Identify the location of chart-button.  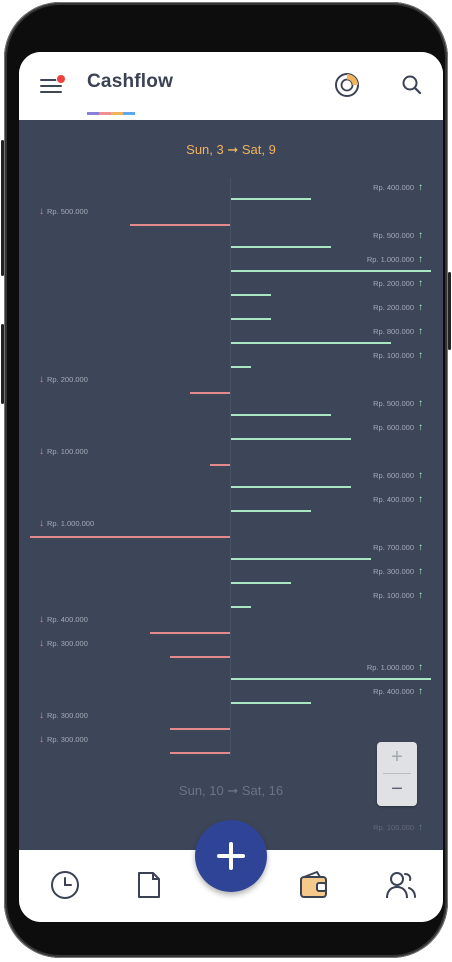
(347, 85).